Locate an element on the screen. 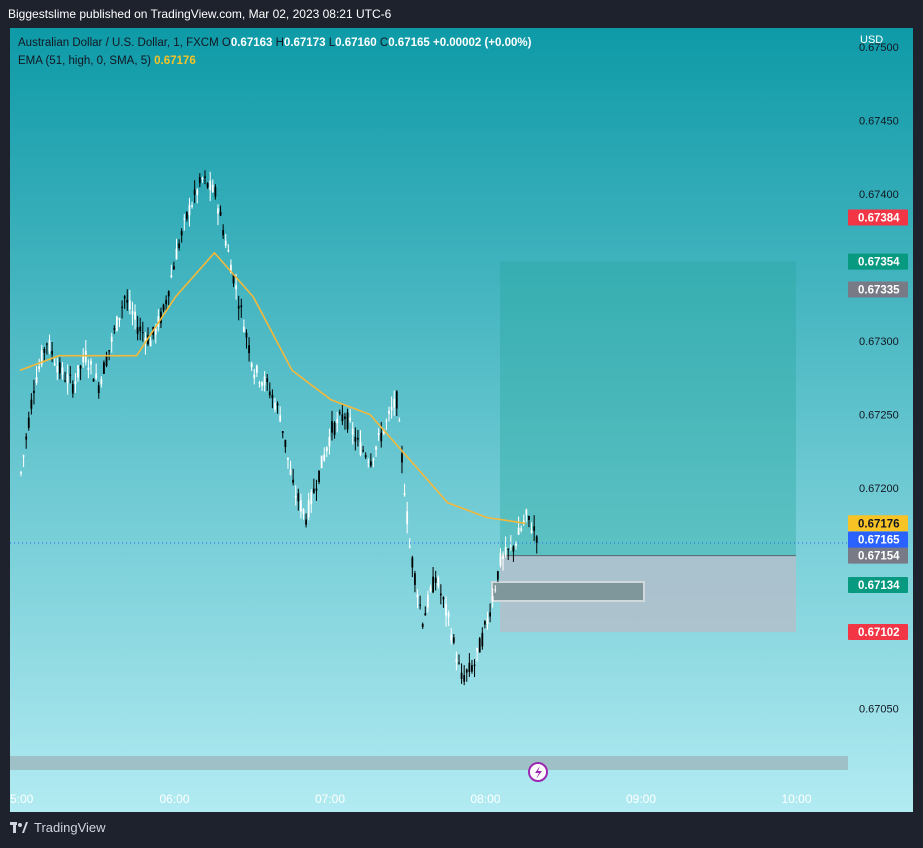  price-tag-value: 0.67102 is located at coordinates (879, 633).